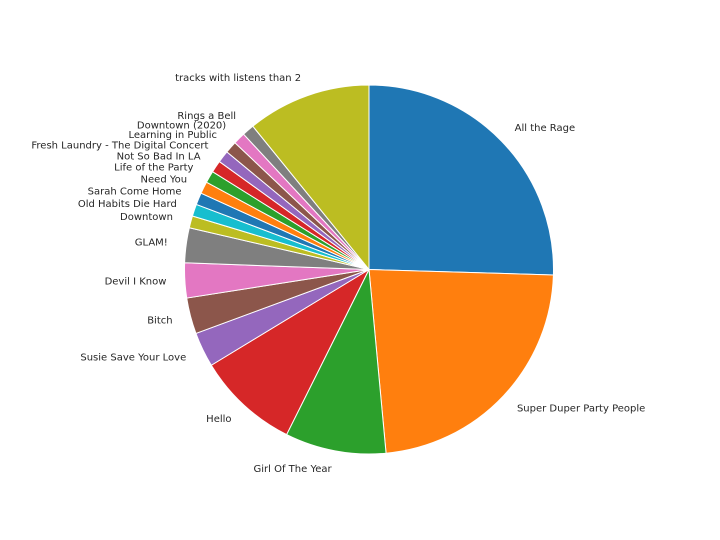 The height and width of the screenshot is (540, 720). What do you see at coordinates (238, 78) in the screenshot?
I see `pie-label-tracks-with-listens-than-2: tracks with listens than 2` at bounding box center [238, 78].